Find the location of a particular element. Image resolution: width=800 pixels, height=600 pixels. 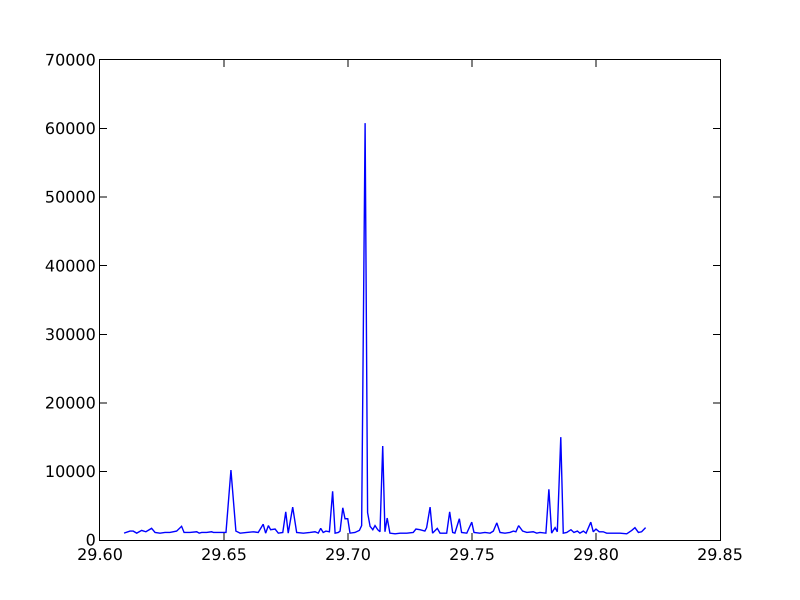

x-tick-label: 29.80 is located at coordinates (596, 554).